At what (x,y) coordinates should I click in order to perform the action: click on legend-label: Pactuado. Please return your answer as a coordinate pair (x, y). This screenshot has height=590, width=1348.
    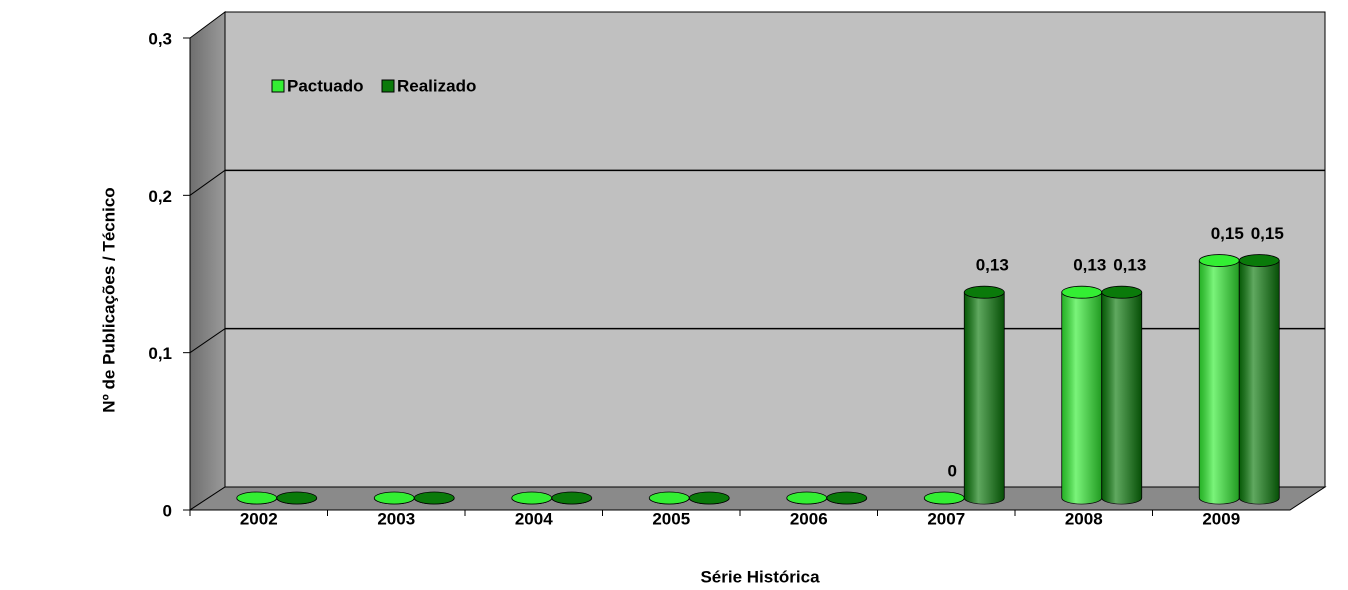
    Looking at the image, I should click on (325, 85).